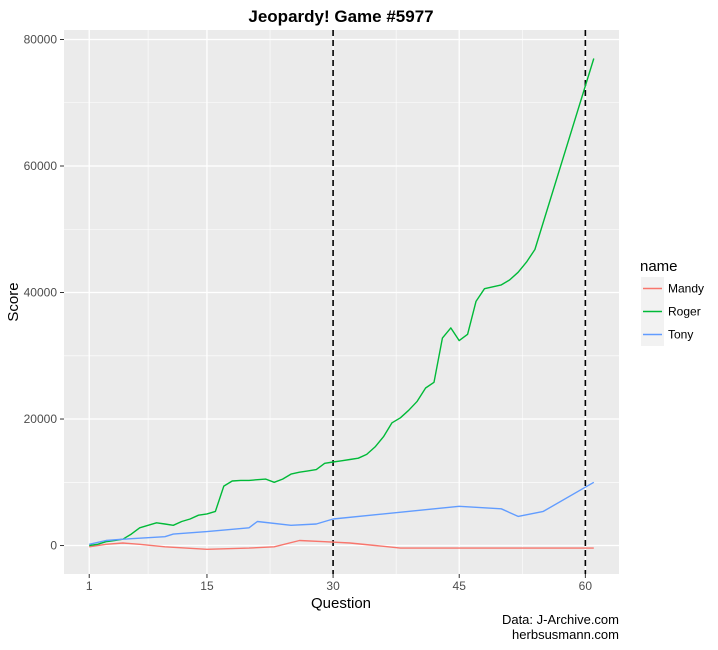 The height and width of the screenshot is (650, 718). Describe the element at coordinates (560, 619) in the screenshot. I see `source-caption: Data: J-Archive.com` at that location.